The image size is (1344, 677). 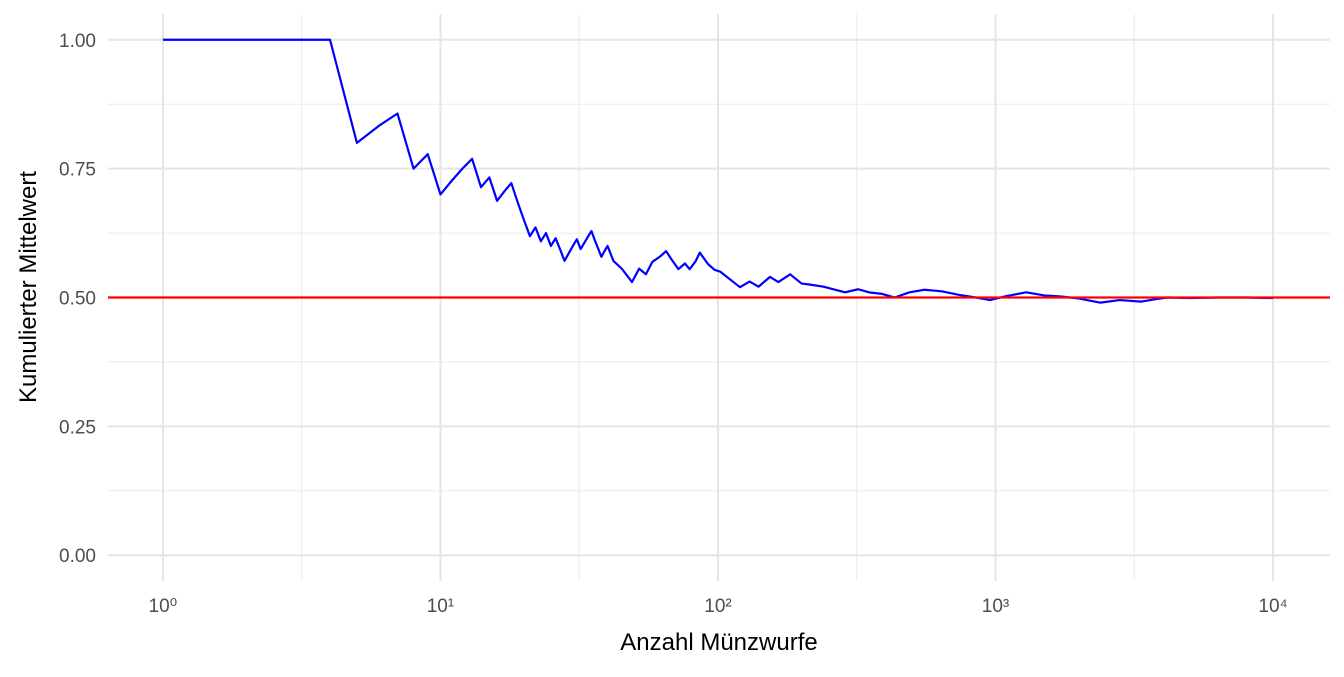 What do you see at coordinates (77, 170) in the screenshot?
I see `y-tick-label: 0.75` at bounding box center [77, 170].